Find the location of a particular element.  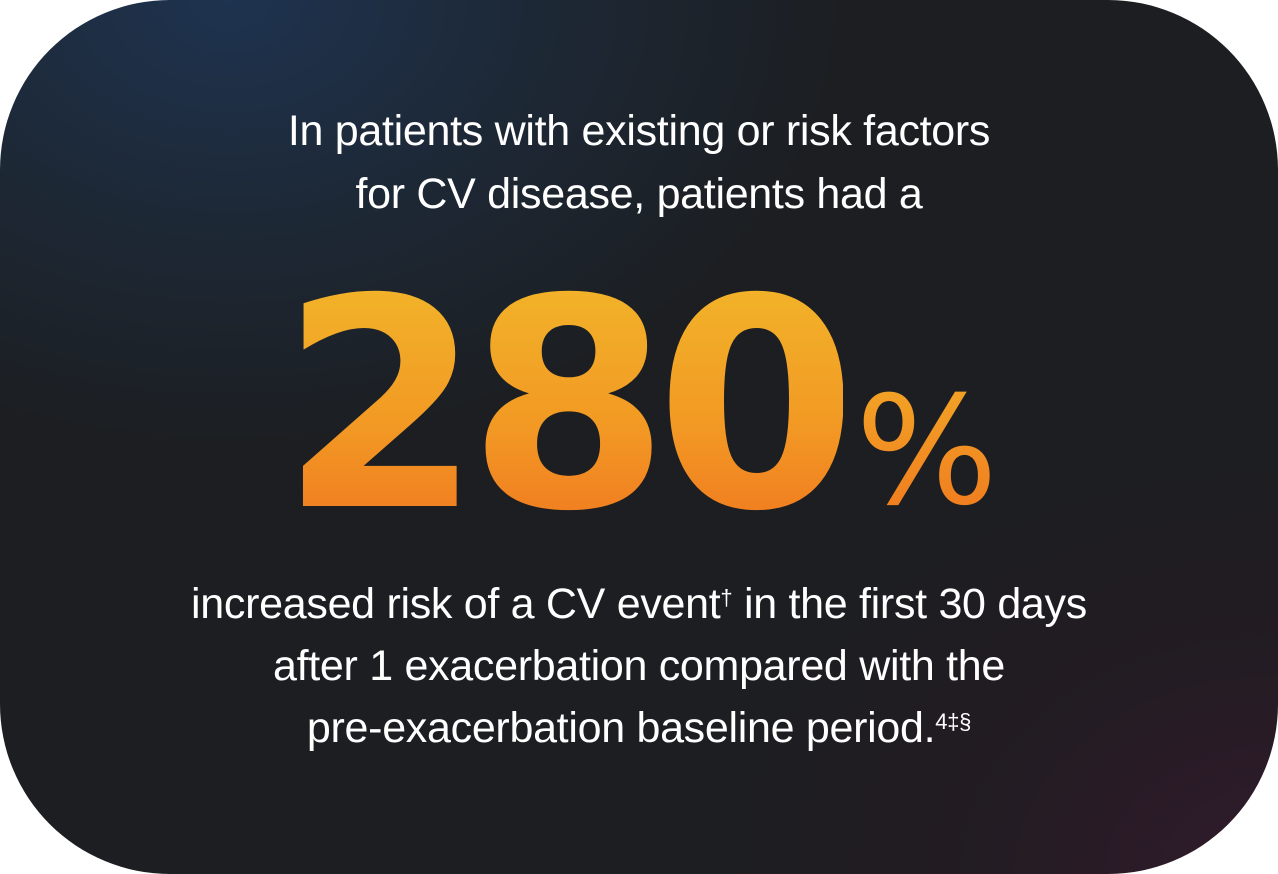

reference-footnote-marker: 4‡§ is located at coordinates (953, 721).